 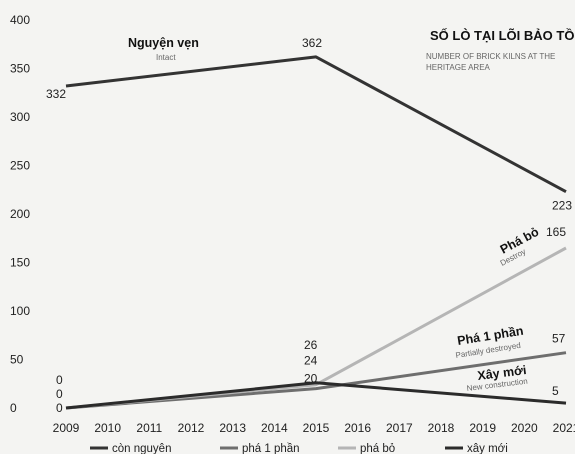 I want to click on value-label: 5, so click(x=555, y=391).